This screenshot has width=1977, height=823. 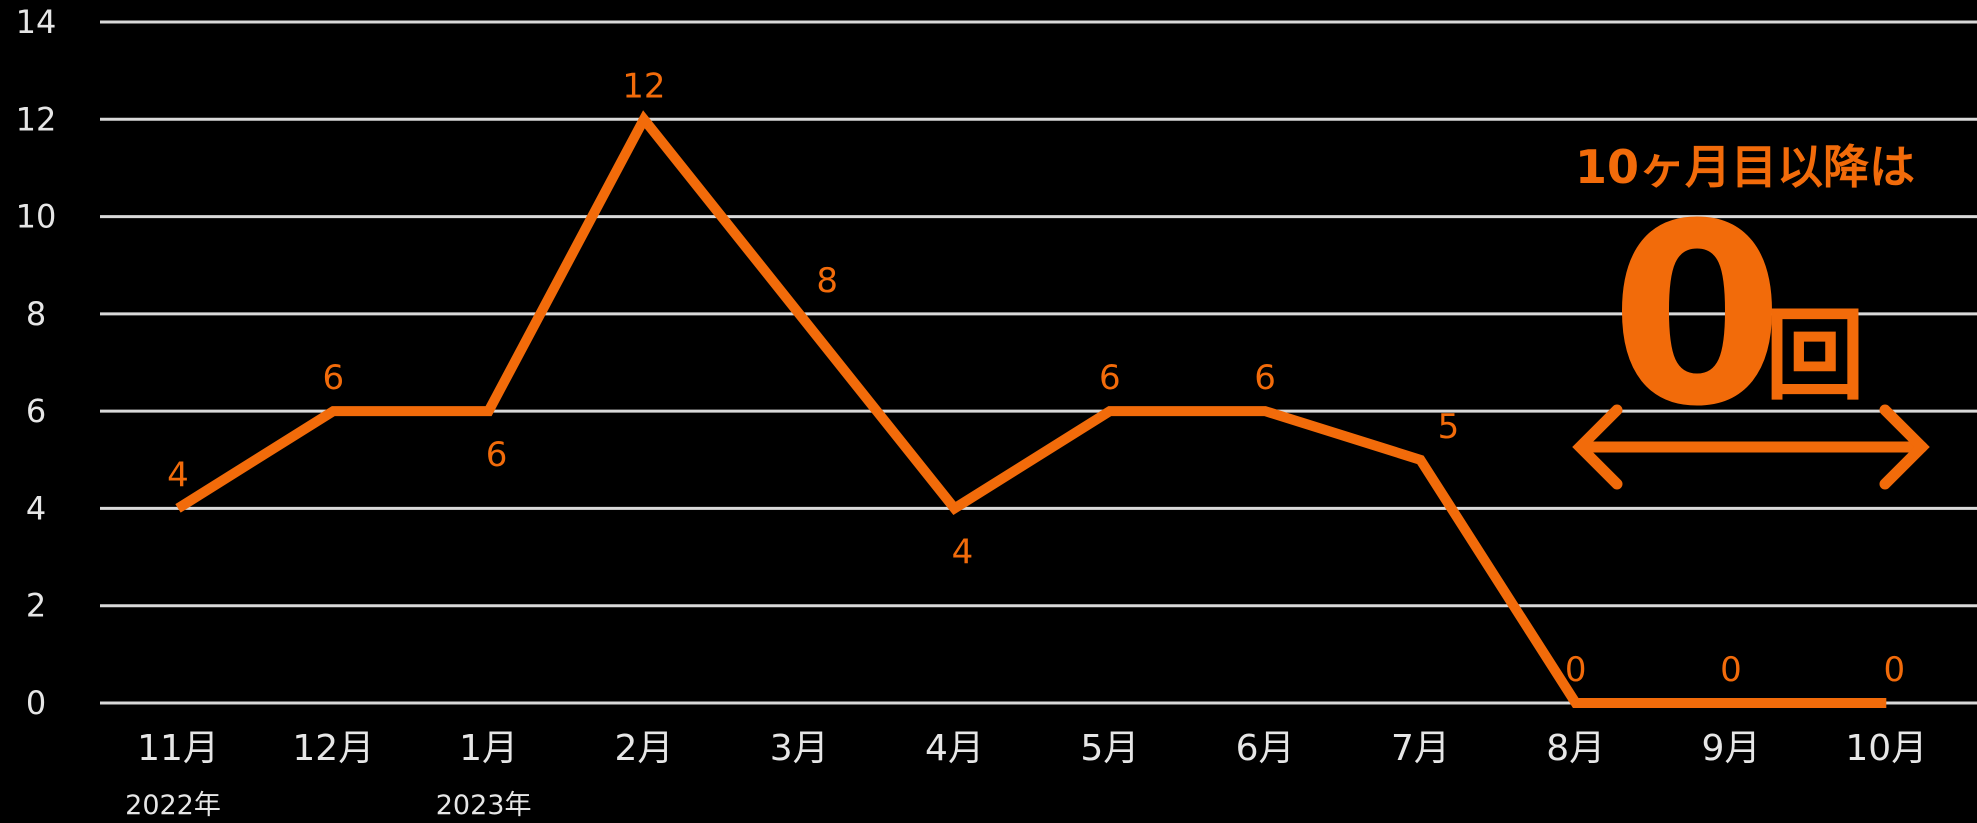 What do you see at coordinates (1731, 748) in the screenshot?
I see `x-tick-label: 9月` at bounding box center [1731, 748].